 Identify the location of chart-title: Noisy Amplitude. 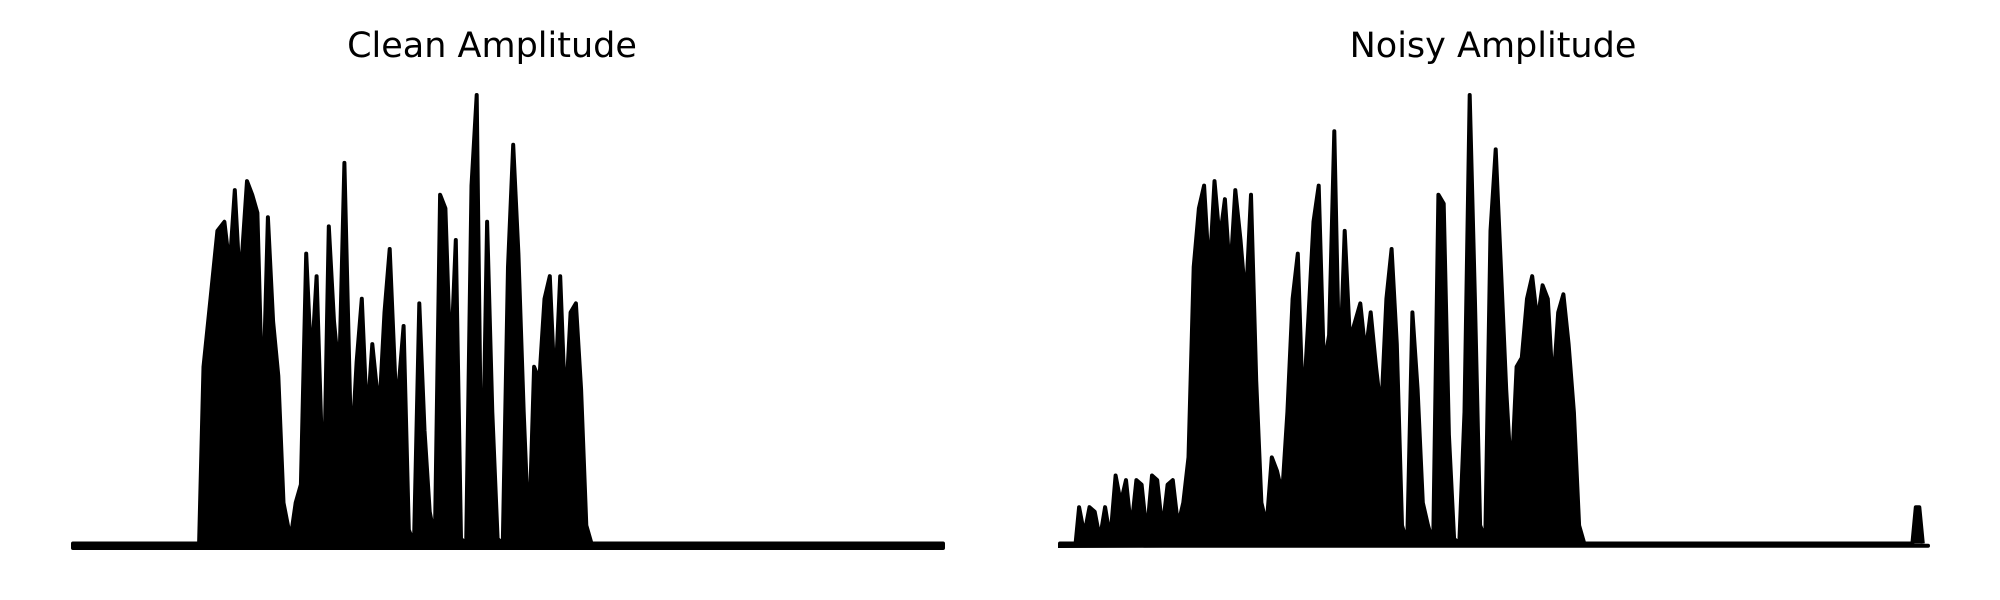
(1493, 46).